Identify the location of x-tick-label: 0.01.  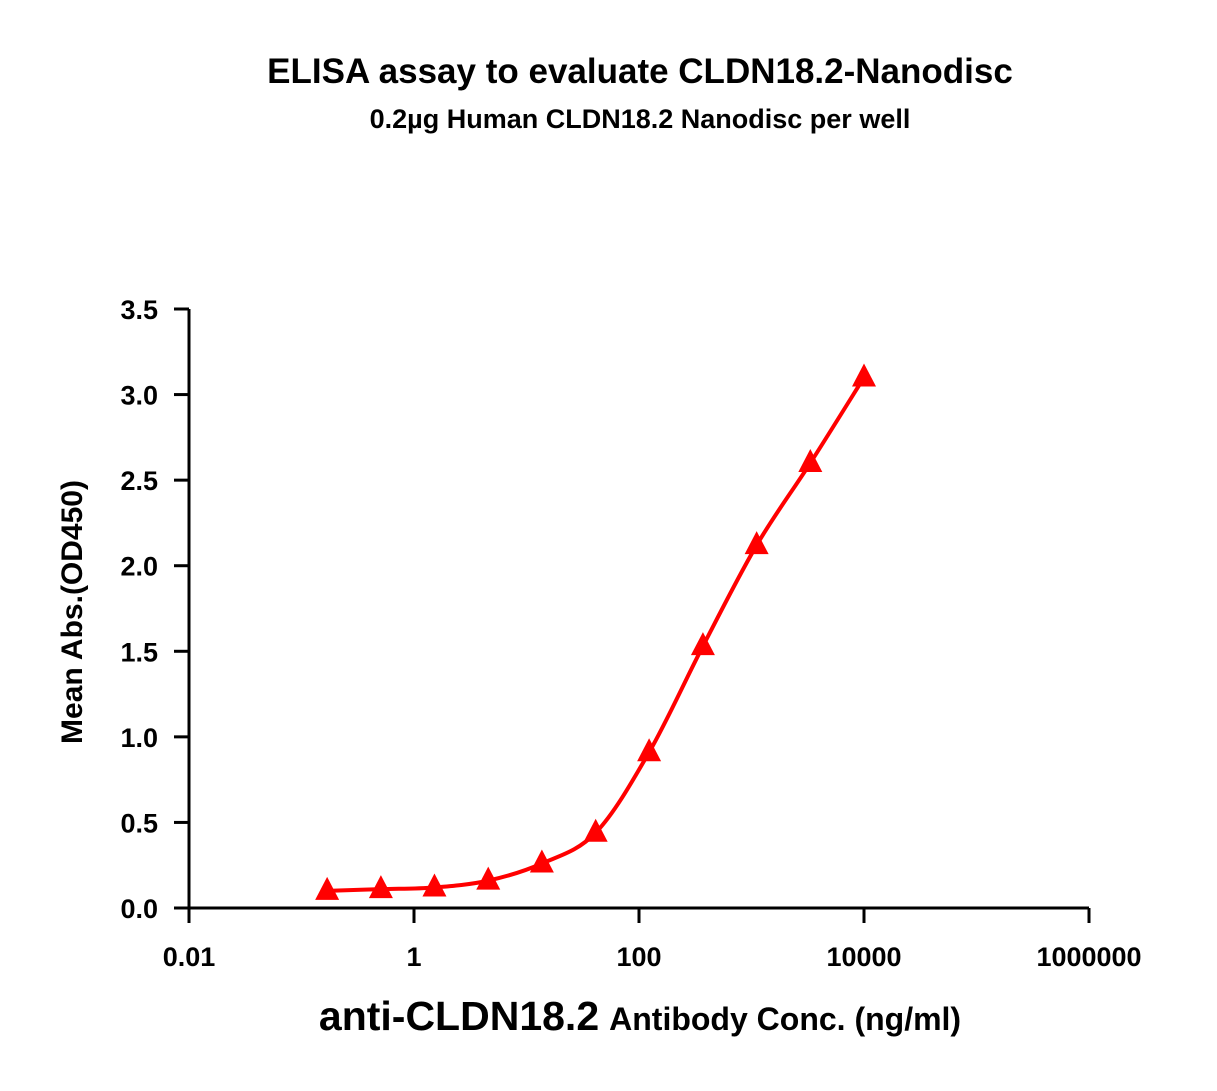
(189, 957).